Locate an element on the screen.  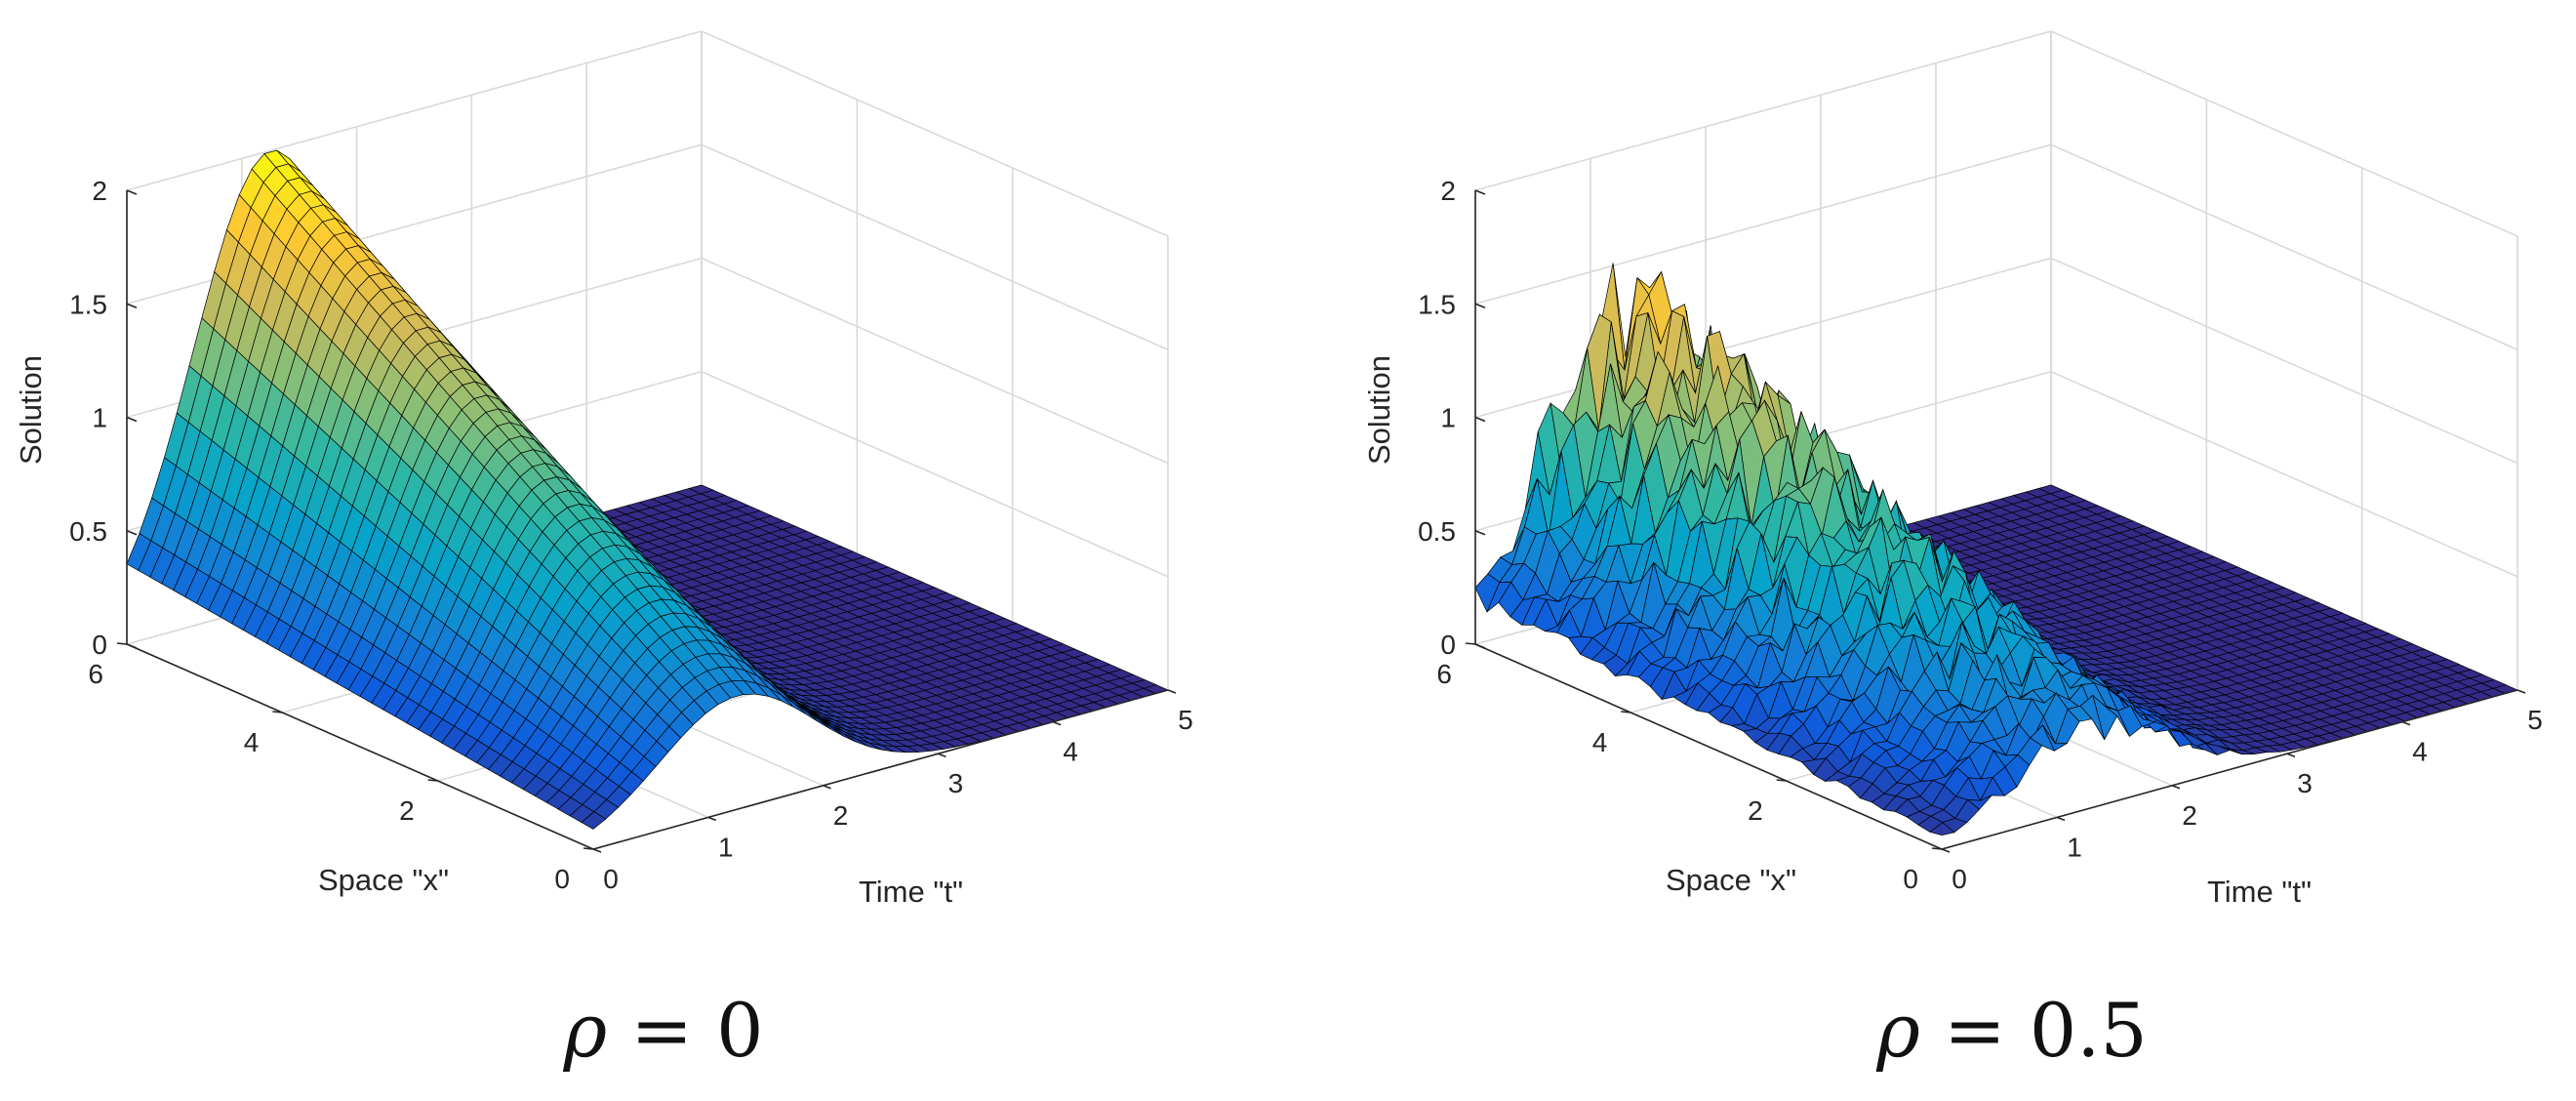
panel-caption: ρ = 0.5 is located at coordinates (2011, 1031).